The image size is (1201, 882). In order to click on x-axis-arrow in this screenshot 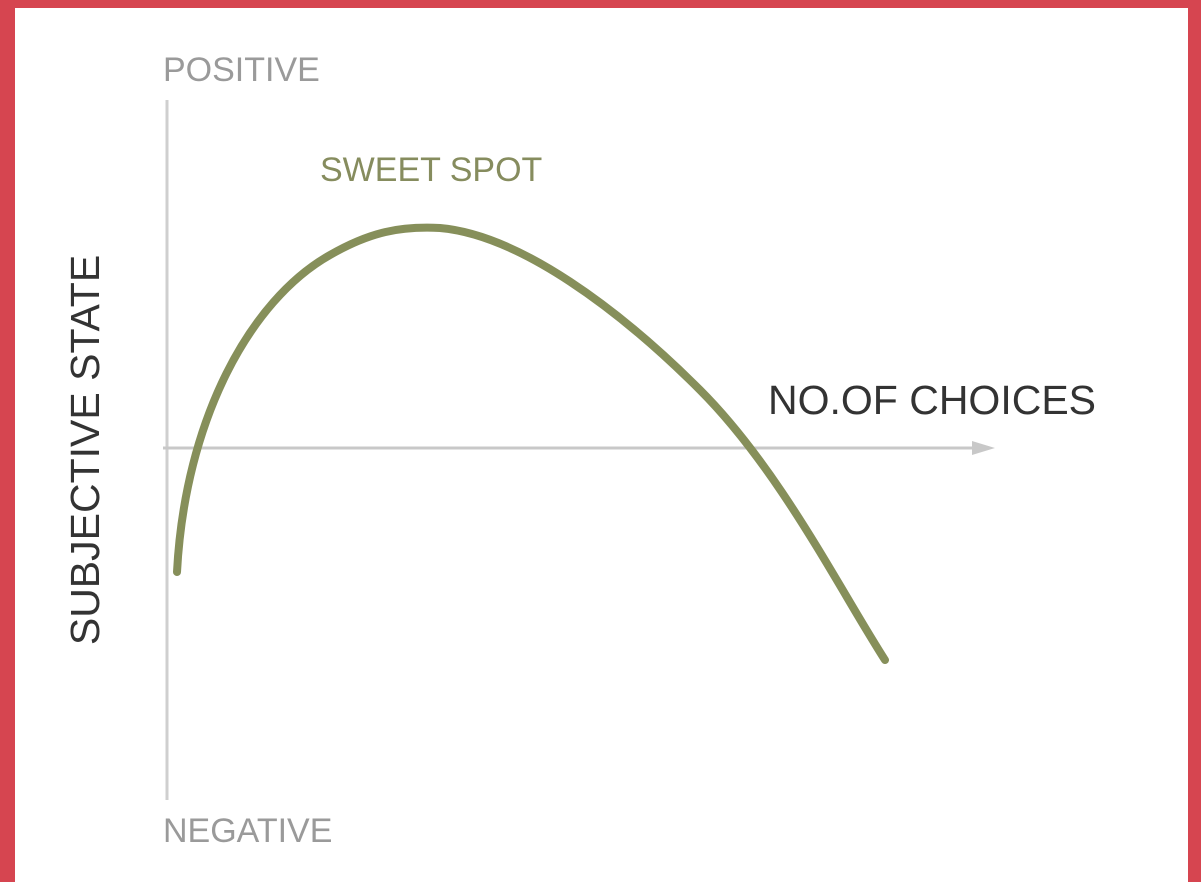, I will do `click(983, 448)`.